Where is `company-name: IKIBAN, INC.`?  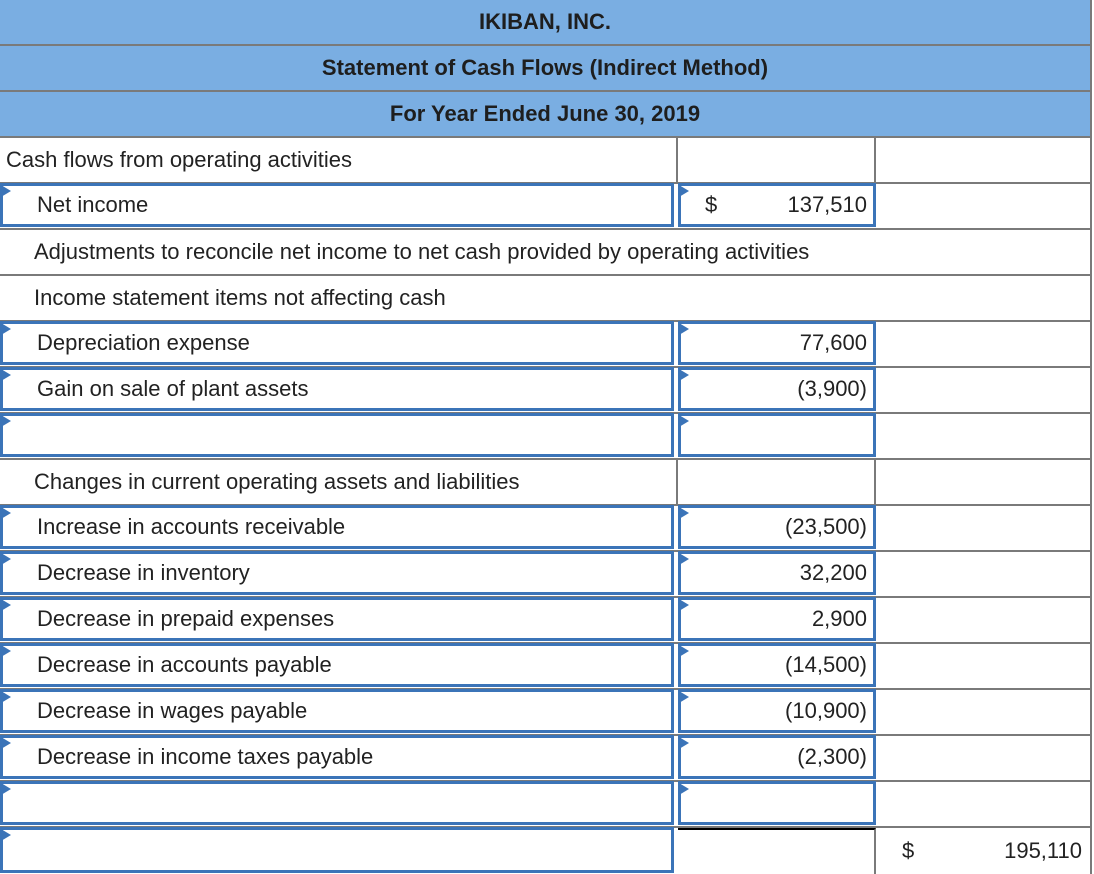 company-name: IKIBAN, INC. is located at coordinates (545, 23).